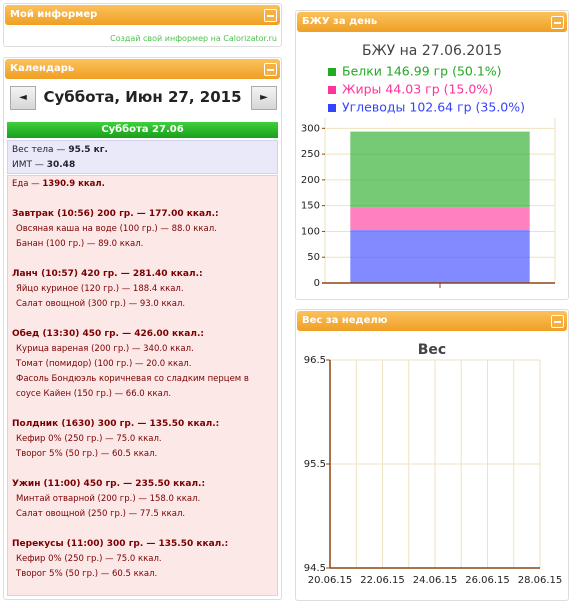 The width and height of the screenshot is (578, 608). Describe the element at coordinates (105, 349) in the screenshot. I see `meal-item: Курица вареная (200 гр.) — 340.0 ккал.` at that location.